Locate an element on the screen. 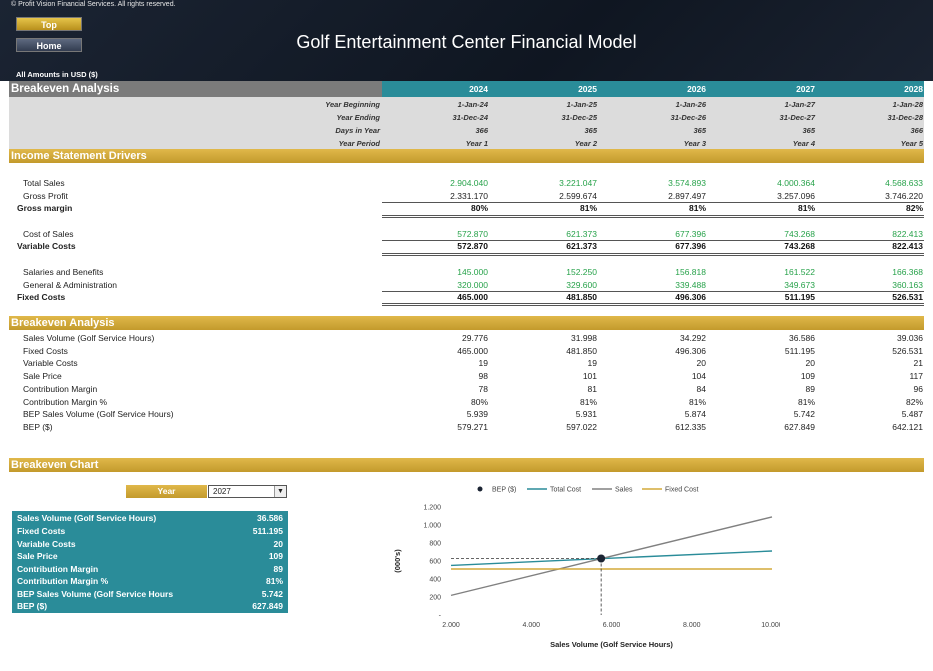 The height and width of the screenshot is (671, 933). year-dropdown: 2027 ▼ is located at coordinates (247, 491).